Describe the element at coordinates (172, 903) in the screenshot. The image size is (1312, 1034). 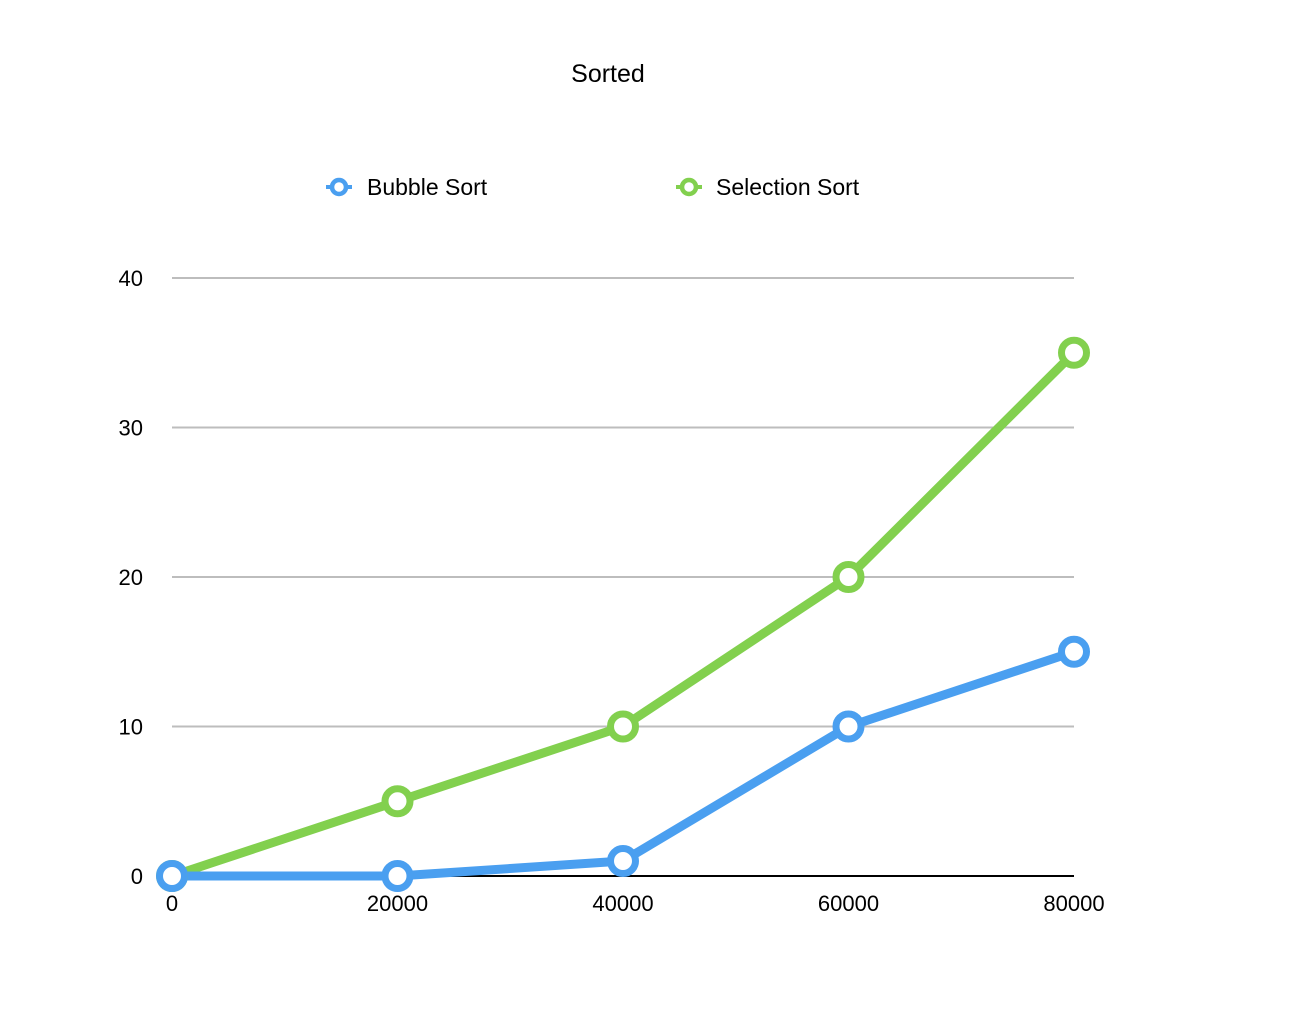
I see `x-tick-label: 0` at that location.